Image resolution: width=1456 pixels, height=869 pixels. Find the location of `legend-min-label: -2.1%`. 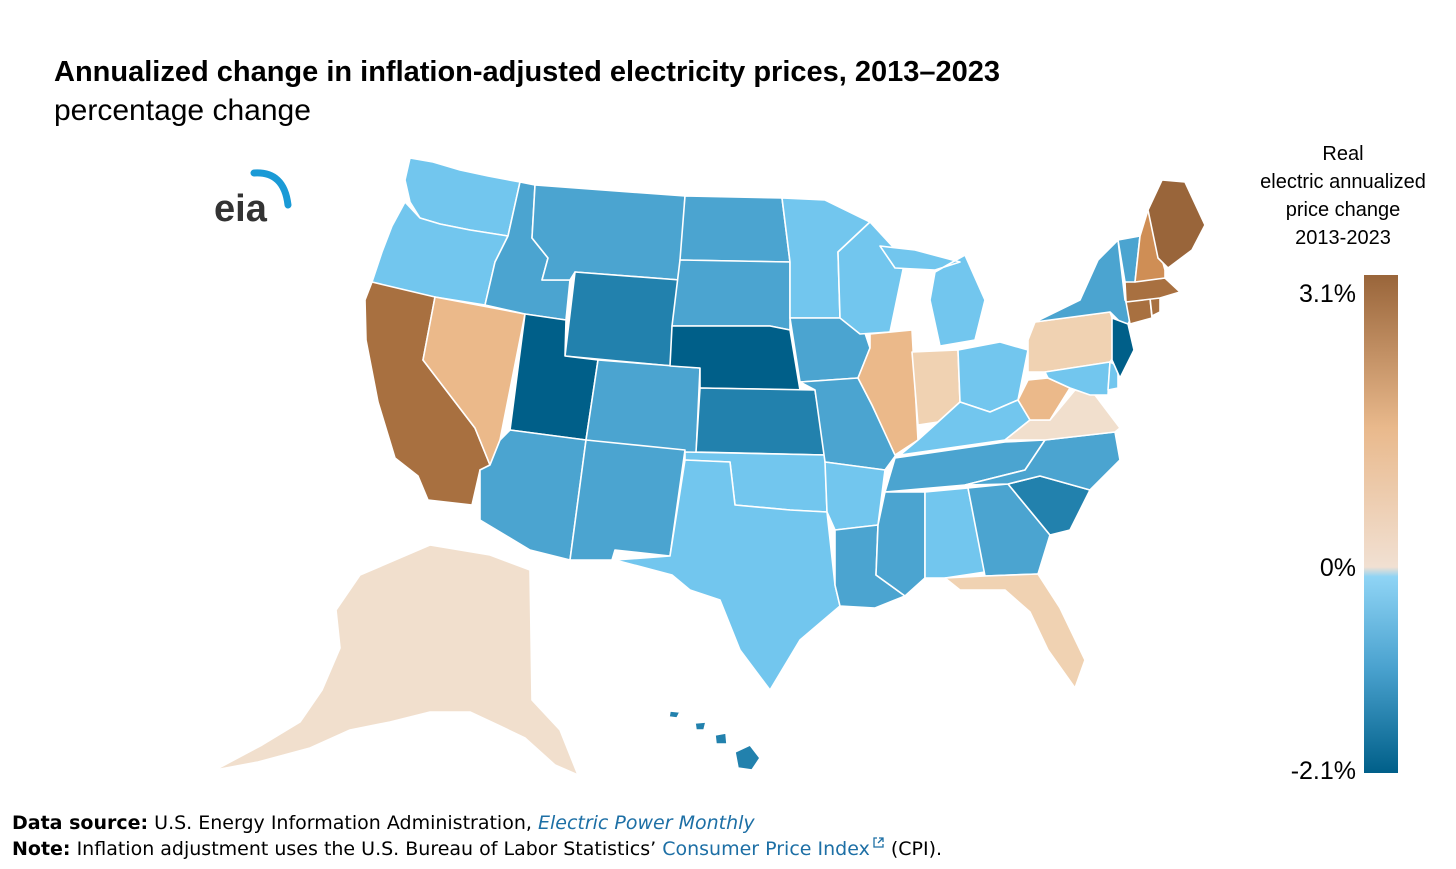

legend-min-label: -2.1% is located at coordinates (1323, 771).